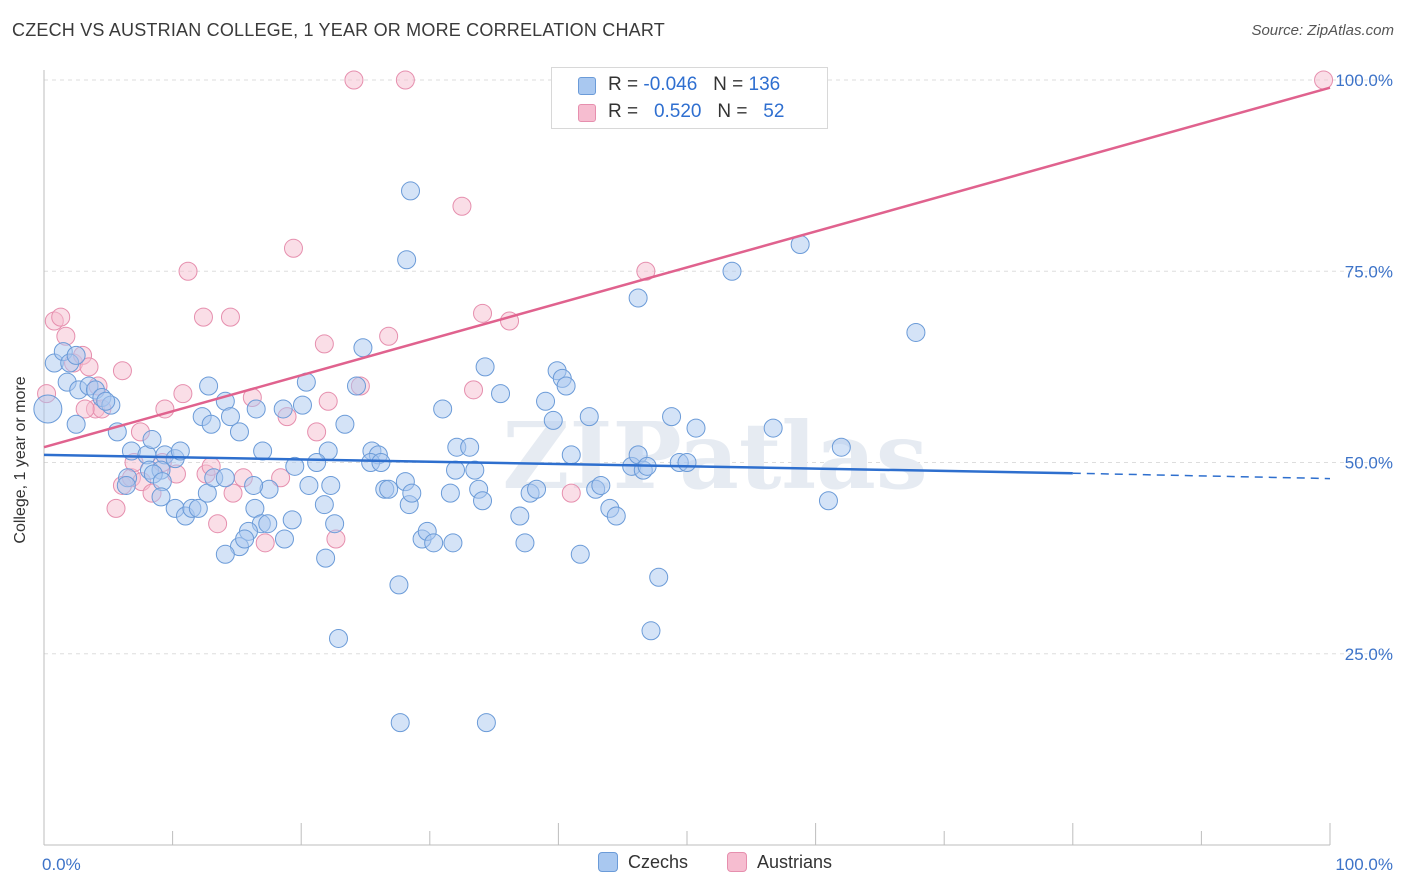 The width and height of the screenshot is (1406, 892). I want to click on czech-trend-extension, so click(1201, 476).